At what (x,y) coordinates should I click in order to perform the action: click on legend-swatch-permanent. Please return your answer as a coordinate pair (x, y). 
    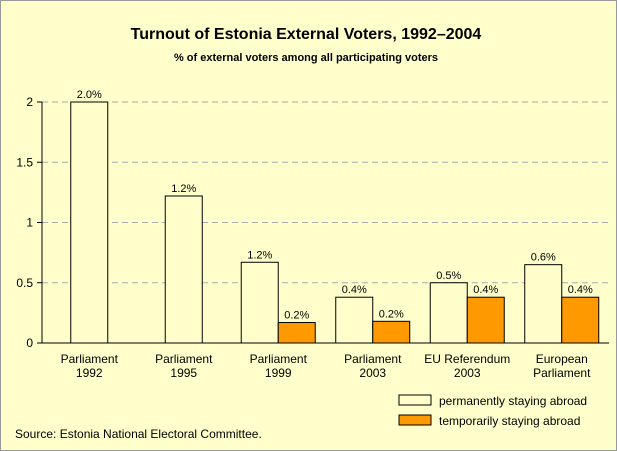
    Looking at the image, I should click on (415, 400).